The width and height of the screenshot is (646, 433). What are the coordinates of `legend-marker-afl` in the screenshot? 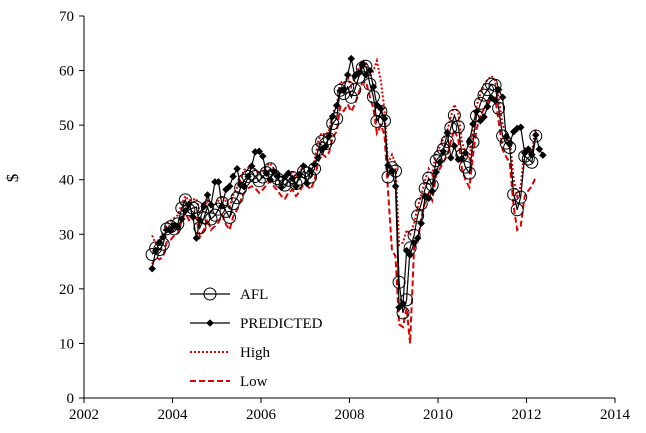 It's located at (210, 294).